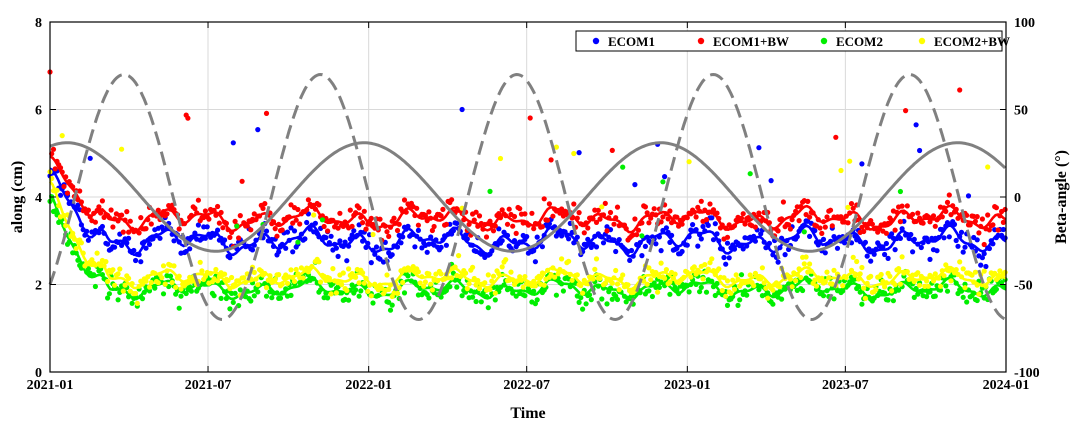 This screenshot has width=1080, height=432. I want to click on y2-tick-label: -100, so click(1027, 373).